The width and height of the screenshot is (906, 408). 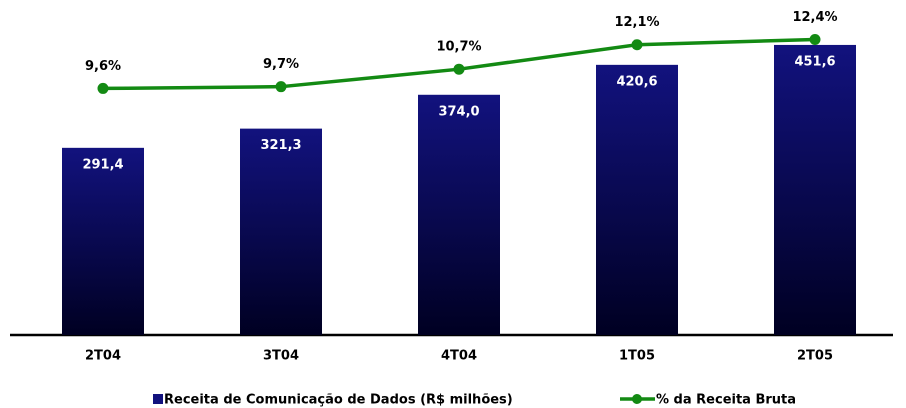 What do you see at coordinates (103, 356) in the screenshot?
I see `x-tick-label: 2T04` at bounding box center [103, 356].